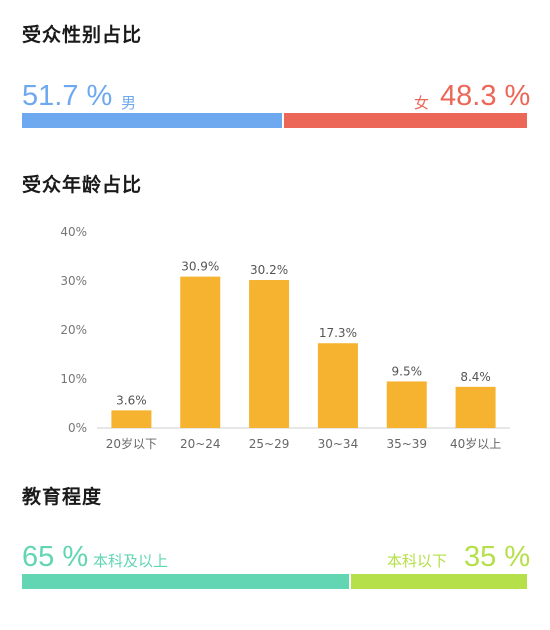 The height and width of the screenshot is (630, 550). What do you see at coordinates (73, 232) in the screenshot?
I see `y-tick-label: 40%` at bounding box center [73, 232].